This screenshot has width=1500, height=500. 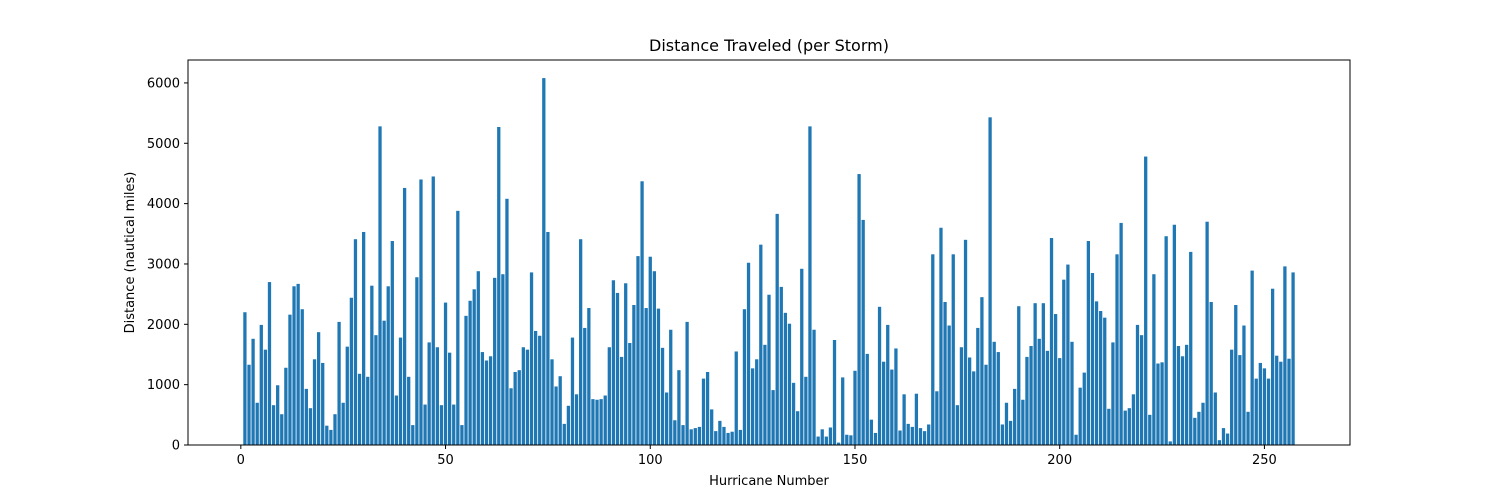 I want to click on y-tick-label: 2000, so click(x=163, y=325).